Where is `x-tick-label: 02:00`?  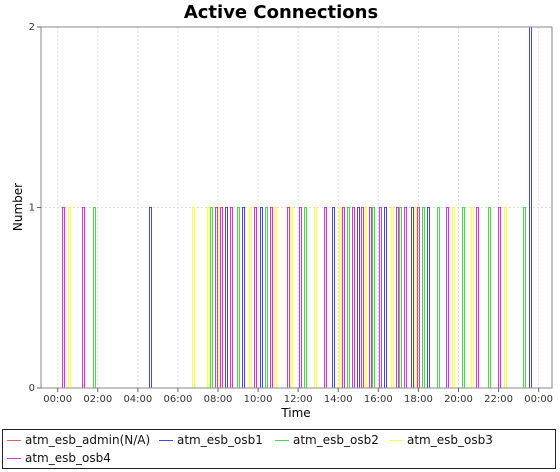
x-tick-label: 02:00 is located at coordinates (97, 399).